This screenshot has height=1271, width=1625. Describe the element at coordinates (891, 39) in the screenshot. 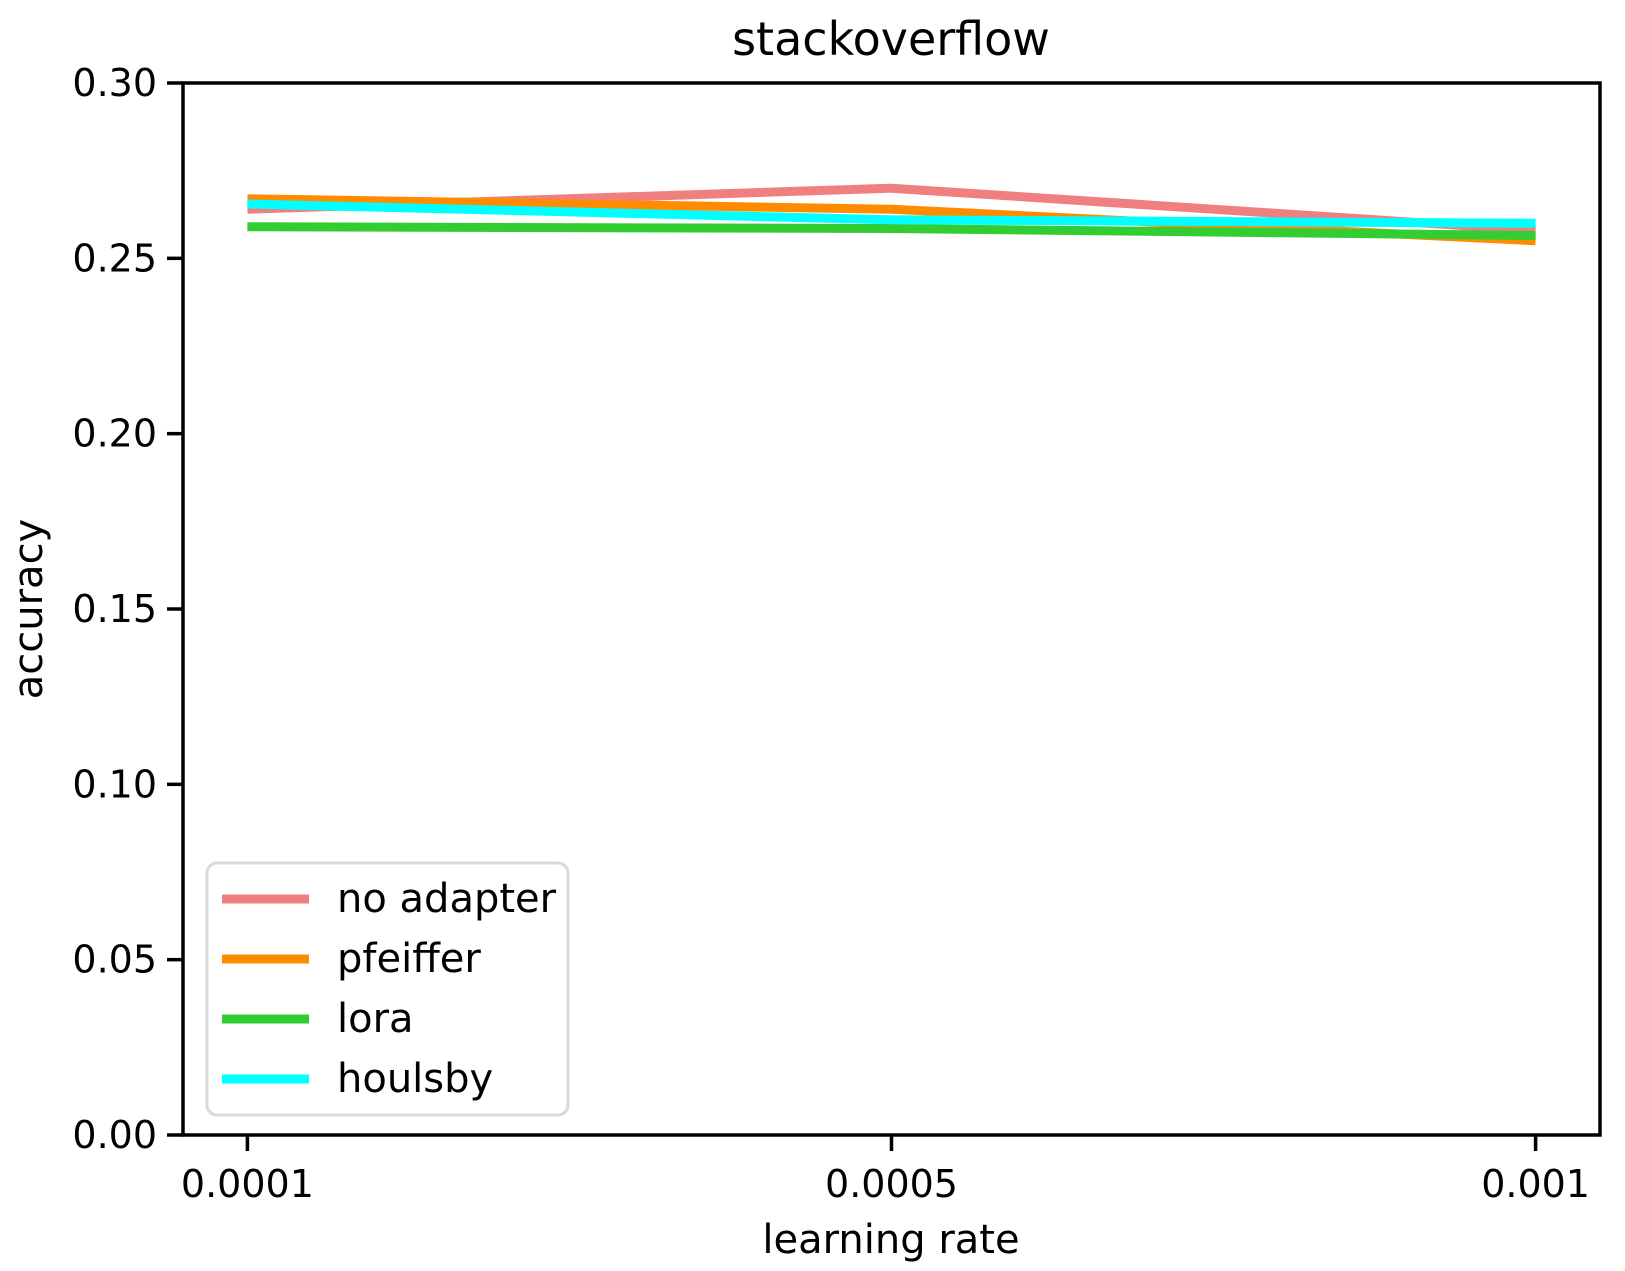

I see `chart-title: stackoverflow` at that location.